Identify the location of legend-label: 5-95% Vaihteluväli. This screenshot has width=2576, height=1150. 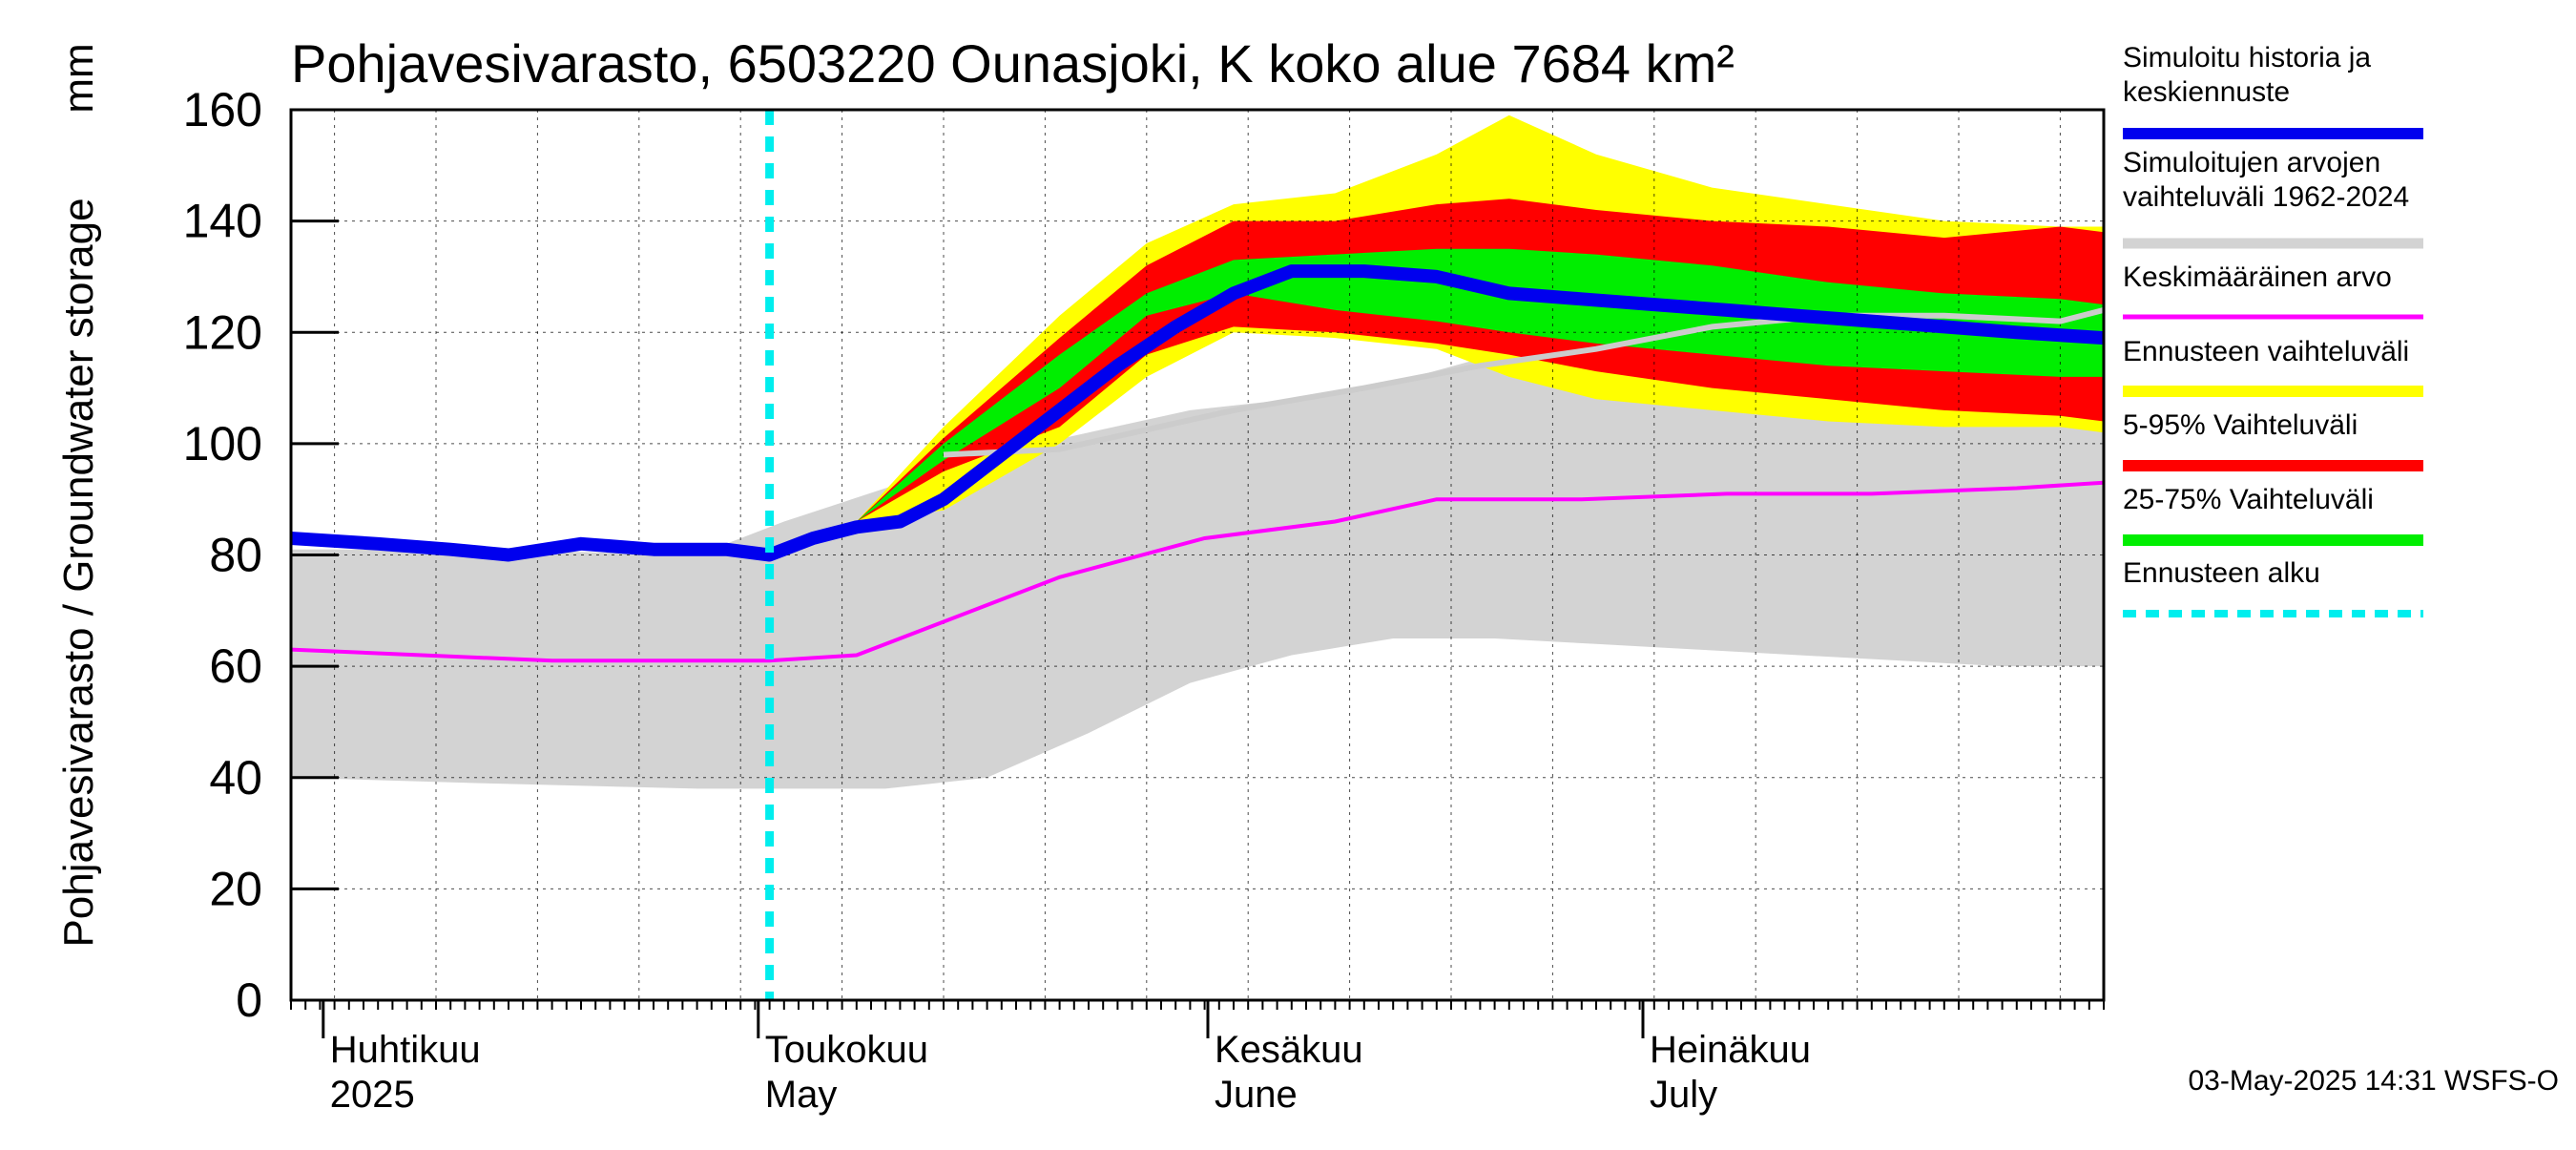
(2240, 425).